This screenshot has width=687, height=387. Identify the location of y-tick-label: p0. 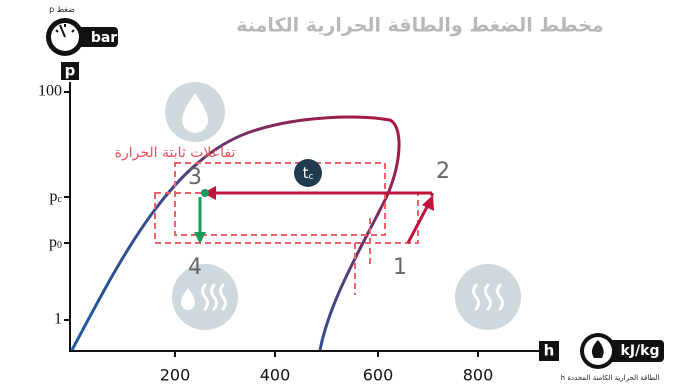
(55, 243).